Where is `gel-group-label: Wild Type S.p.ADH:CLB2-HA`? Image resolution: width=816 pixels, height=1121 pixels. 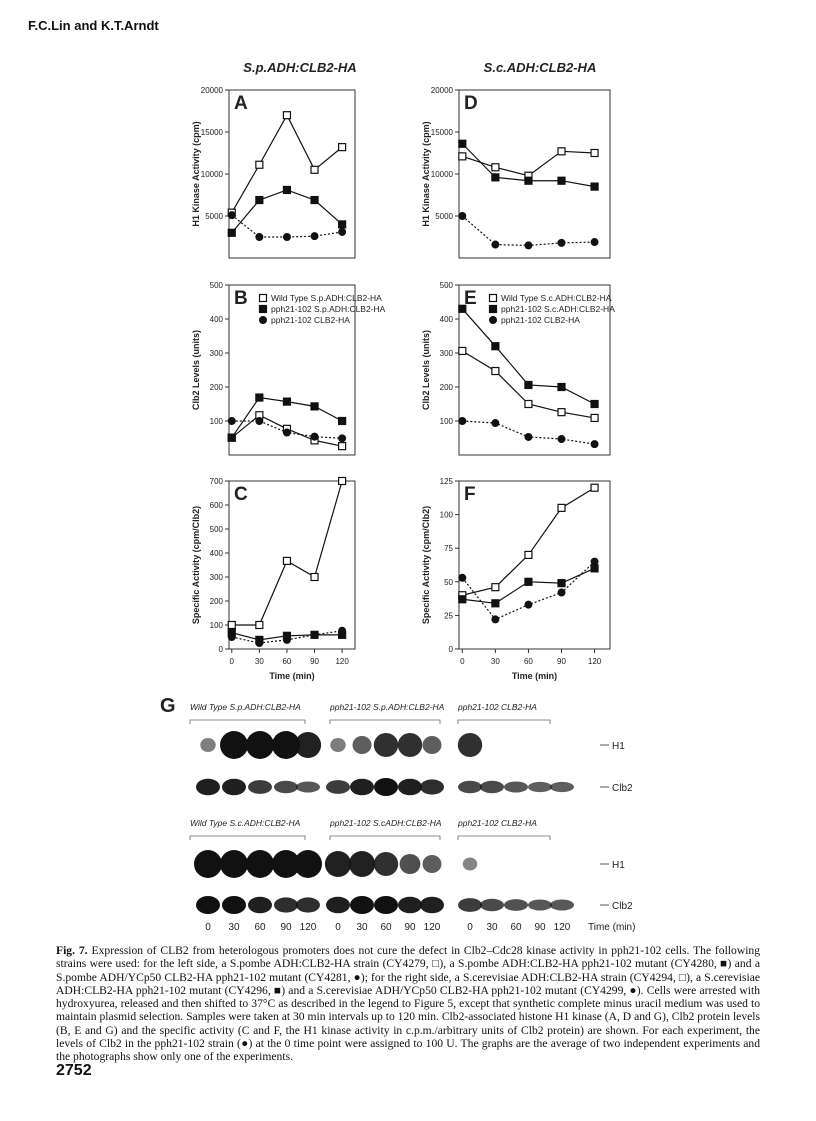
gel-group-label: Wild Type S.p.ADH:CLB2-HA is located at coordinates (245, 707).